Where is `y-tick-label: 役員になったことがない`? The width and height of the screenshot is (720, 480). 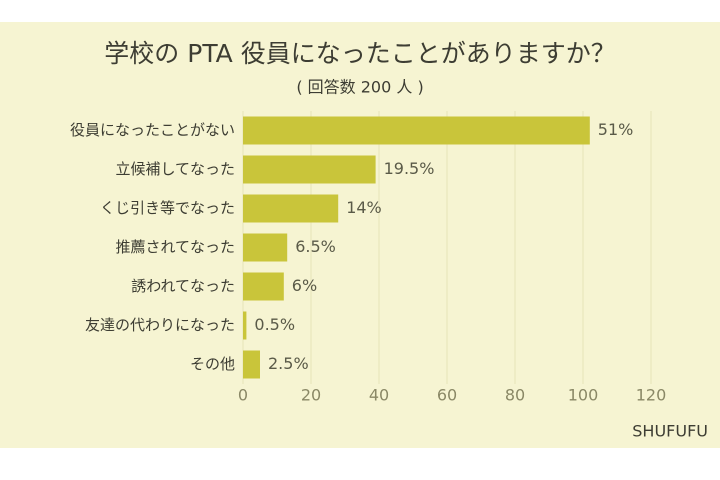 y-tick-label: 役員になったことがない is located at coordinates (152, 130).